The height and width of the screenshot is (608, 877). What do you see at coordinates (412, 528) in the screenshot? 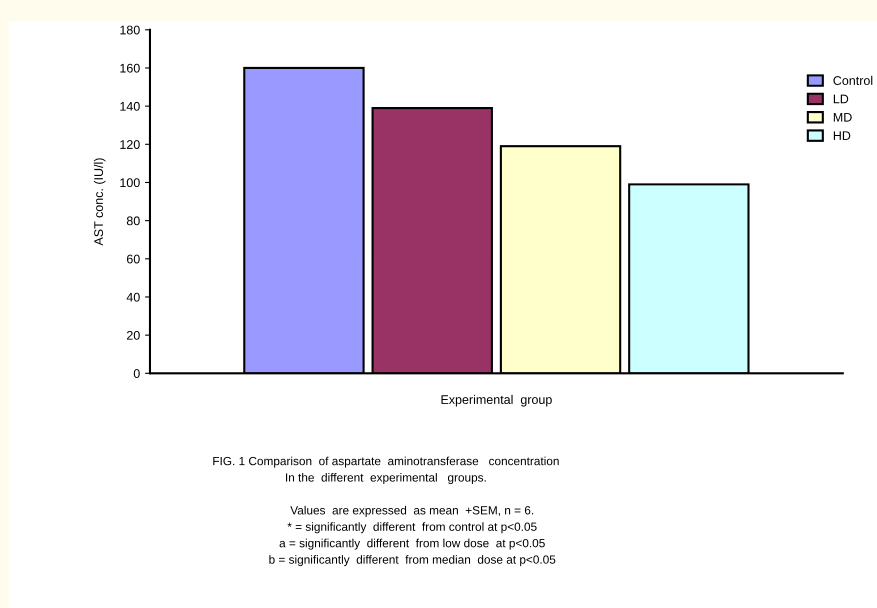
I see `text: * = significantly different from control at p<0.05` at bounding box center [412, 528].